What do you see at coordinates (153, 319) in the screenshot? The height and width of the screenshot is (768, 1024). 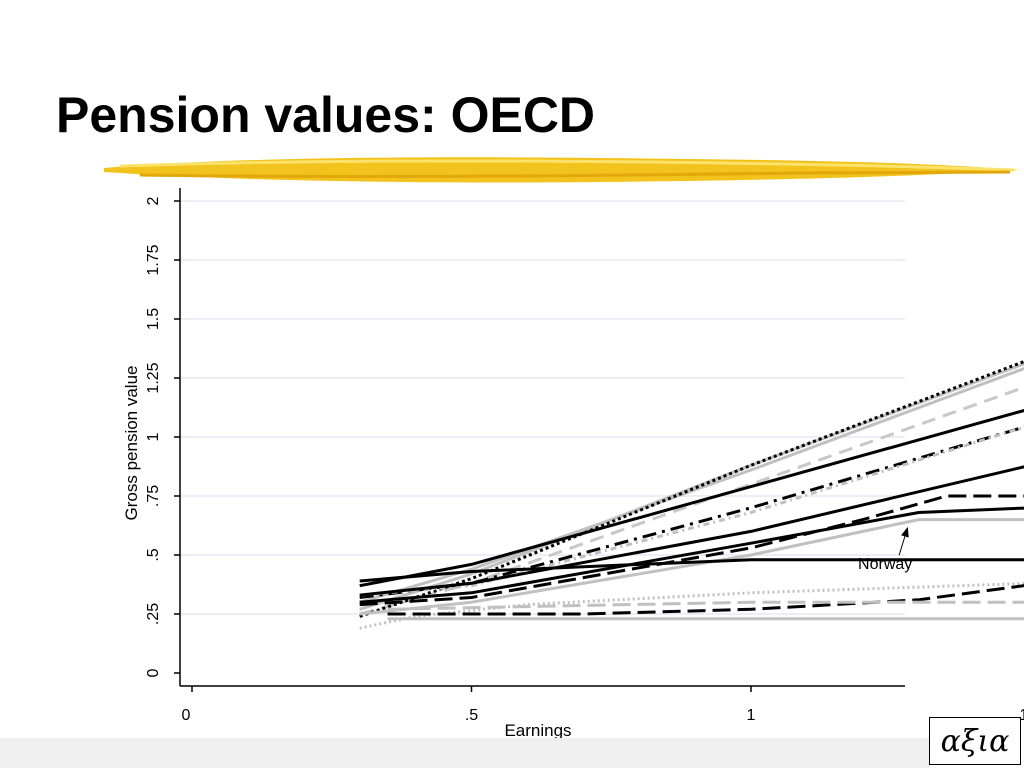 I see `y-tick-label: 1.5` at bounding box center [153, 319].